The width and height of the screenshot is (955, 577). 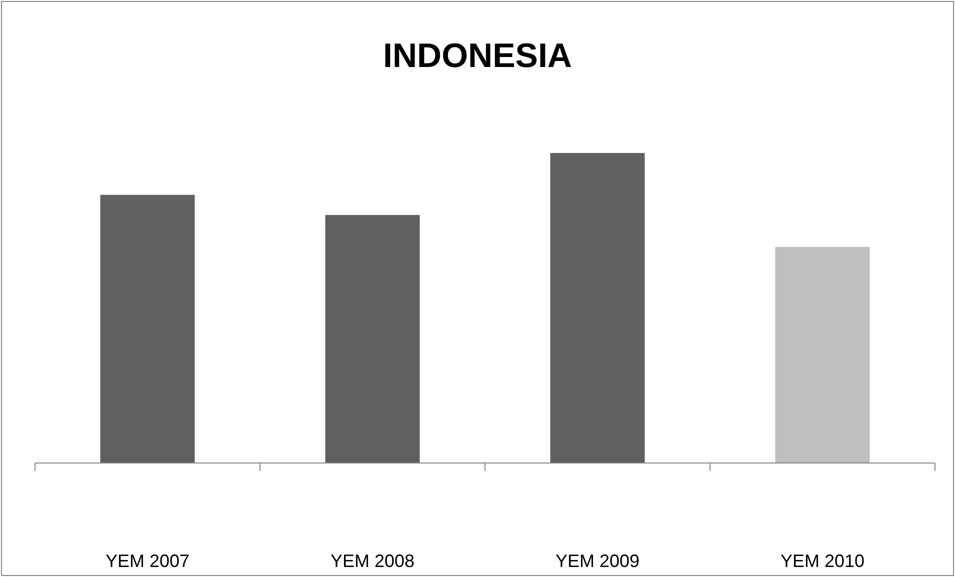 I want to click on chart-title: INDONESIA, so click(x=477, y=56).